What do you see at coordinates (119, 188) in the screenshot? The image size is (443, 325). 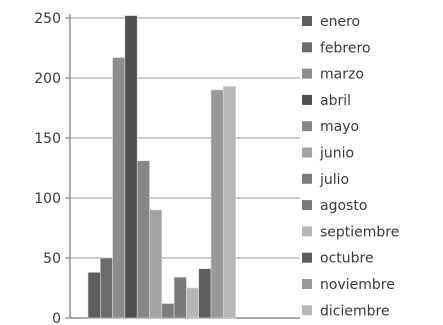 I see `bar-marzo` at bounding box center [119, 188].